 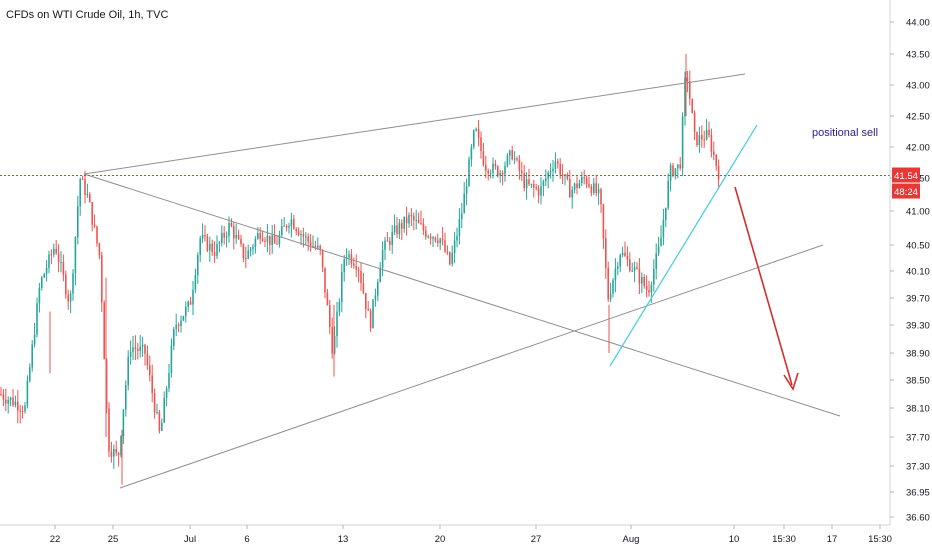 I want to click on y-tick-label: 42.50, so click(x=918, y=117).